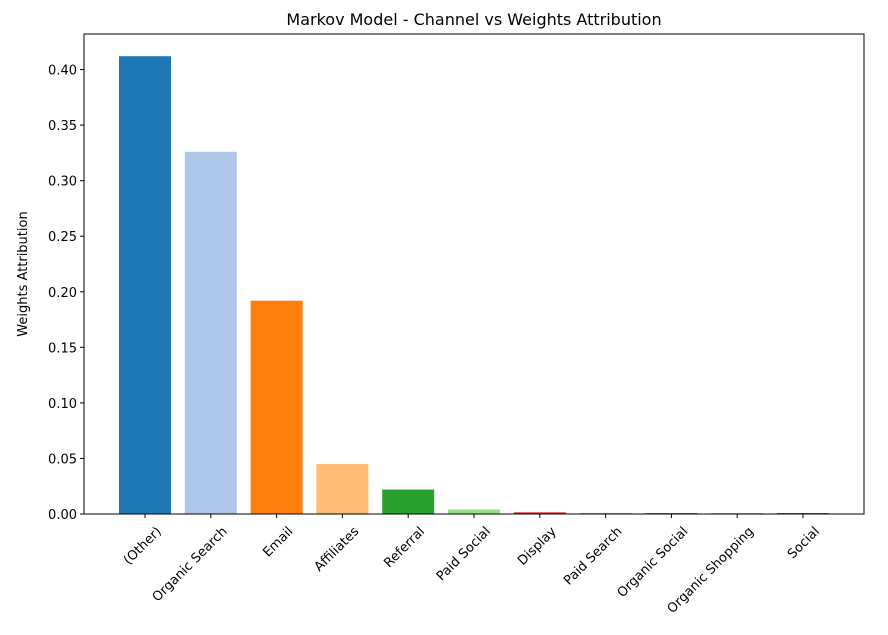  I want to click on y-tick-label: 0.00, so click(62, 515).